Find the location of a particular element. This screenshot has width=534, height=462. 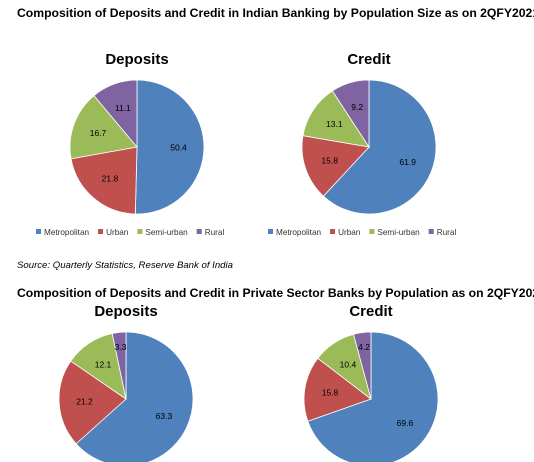

pie-chart-4: Credit 69.6 15.8 10.44.2 is located at coordinates (371, 382).